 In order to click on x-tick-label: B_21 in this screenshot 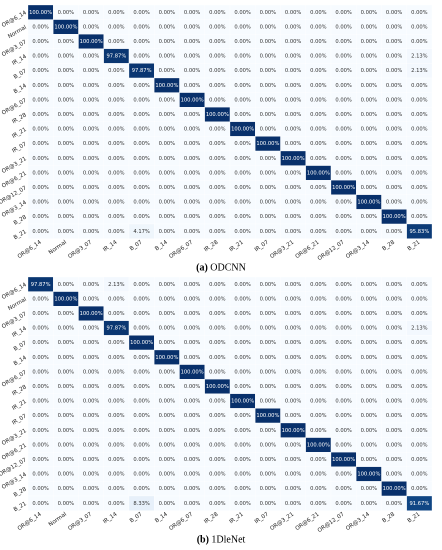, I will do `click(414, 245)`.